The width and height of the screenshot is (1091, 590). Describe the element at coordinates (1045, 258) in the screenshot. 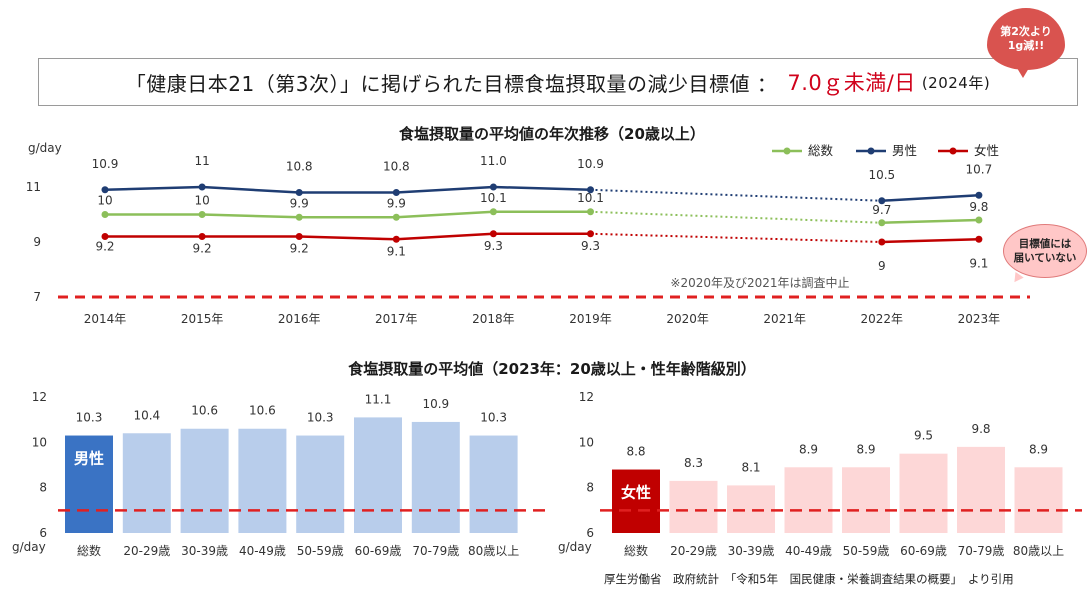

I see `callout-line-2: 届いていない` at that location.